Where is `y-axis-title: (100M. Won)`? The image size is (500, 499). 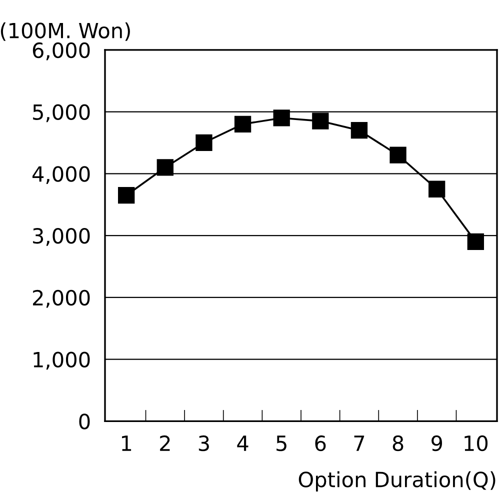 y-axis-title: (100M. Won) is located at coordinates (65, 31).